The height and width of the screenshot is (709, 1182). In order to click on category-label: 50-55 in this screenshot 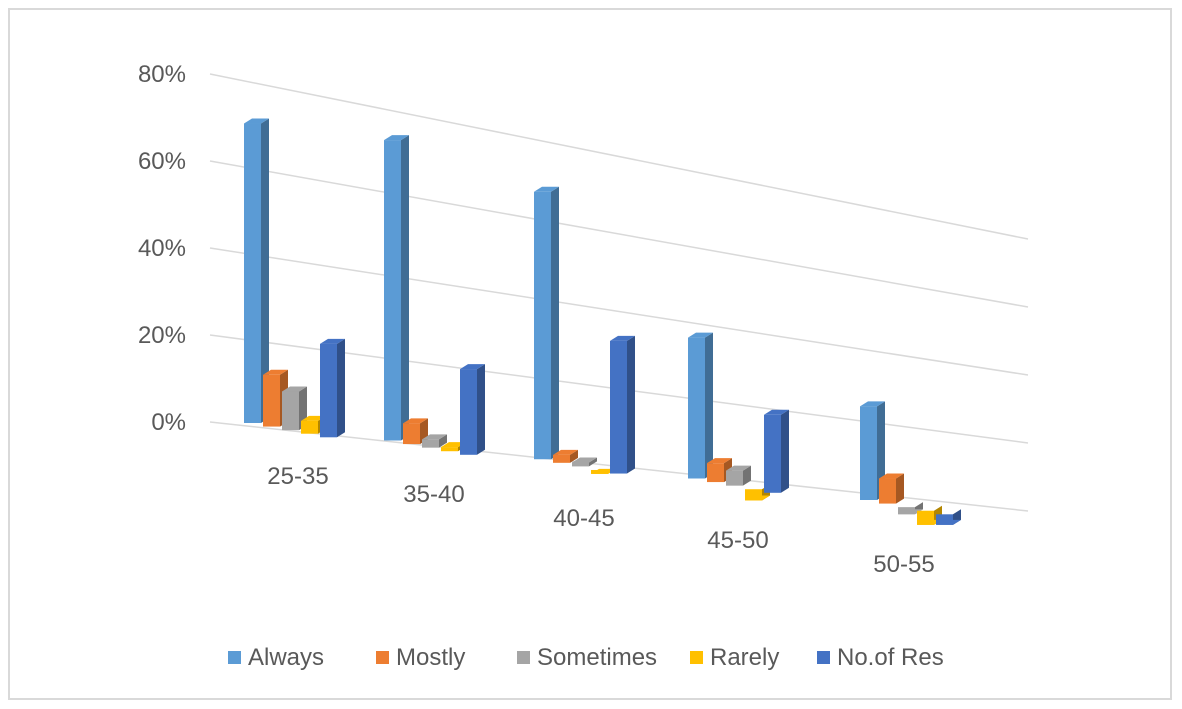, I will do `click(903, 564)`.